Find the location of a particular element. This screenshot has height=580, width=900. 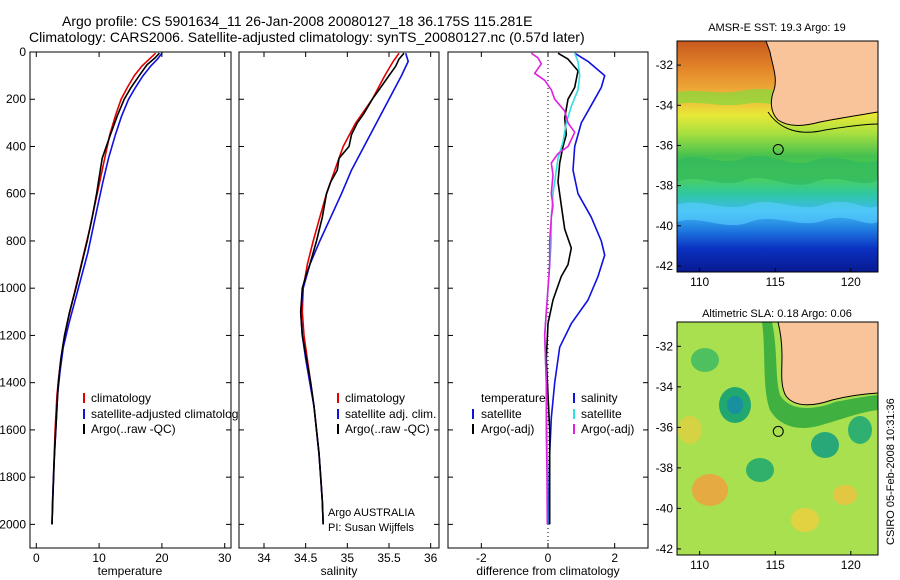

legend-label-temp-satellite: satellite is located at coordinates (501, 414).